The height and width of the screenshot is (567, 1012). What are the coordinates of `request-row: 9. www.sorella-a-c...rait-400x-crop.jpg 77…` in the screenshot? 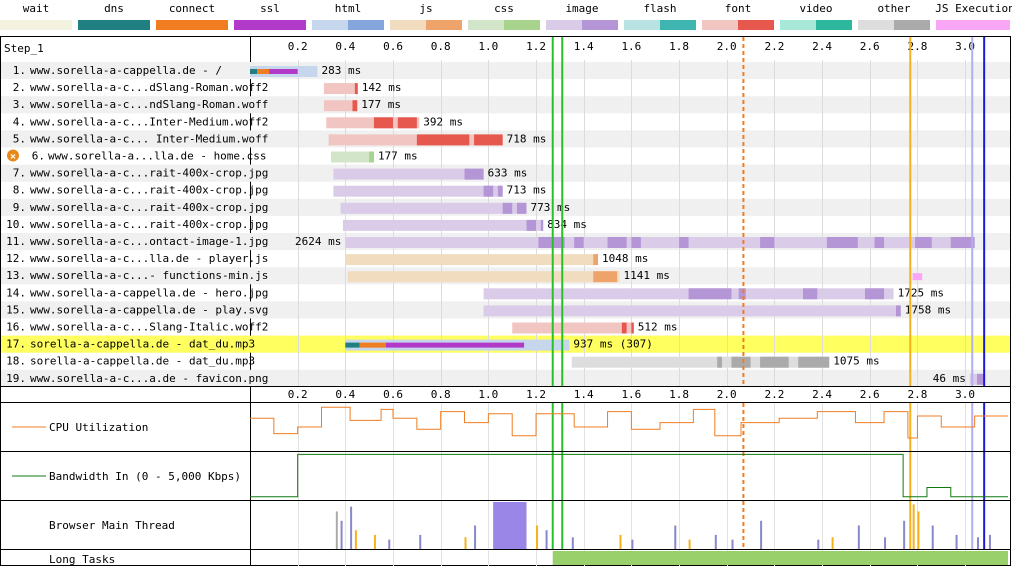 It's located at (292, 207).